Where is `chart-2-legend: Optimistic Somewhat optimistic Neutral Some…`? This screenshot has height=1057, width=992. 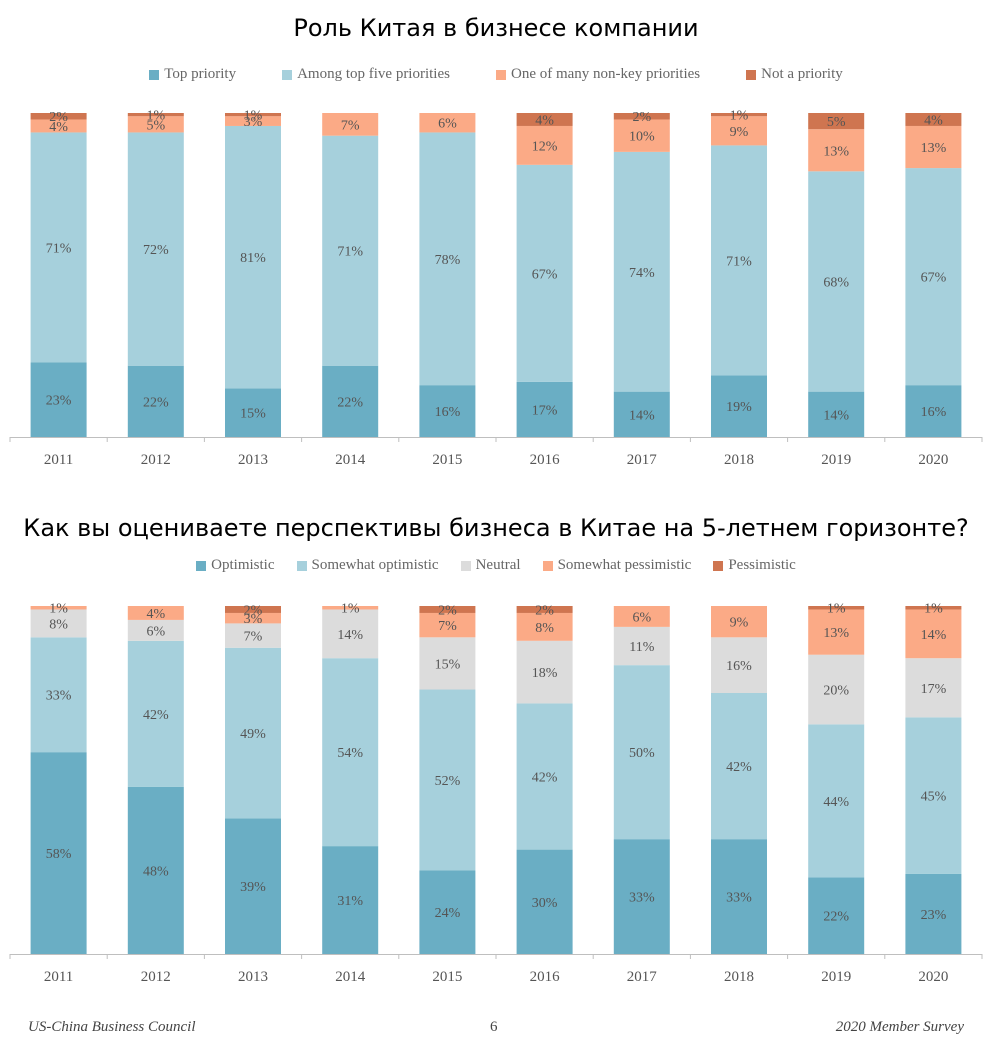 chart-2-legend: Optimistic Somewhat optimistic Neutral Some… is located at coordinates (496, 565).